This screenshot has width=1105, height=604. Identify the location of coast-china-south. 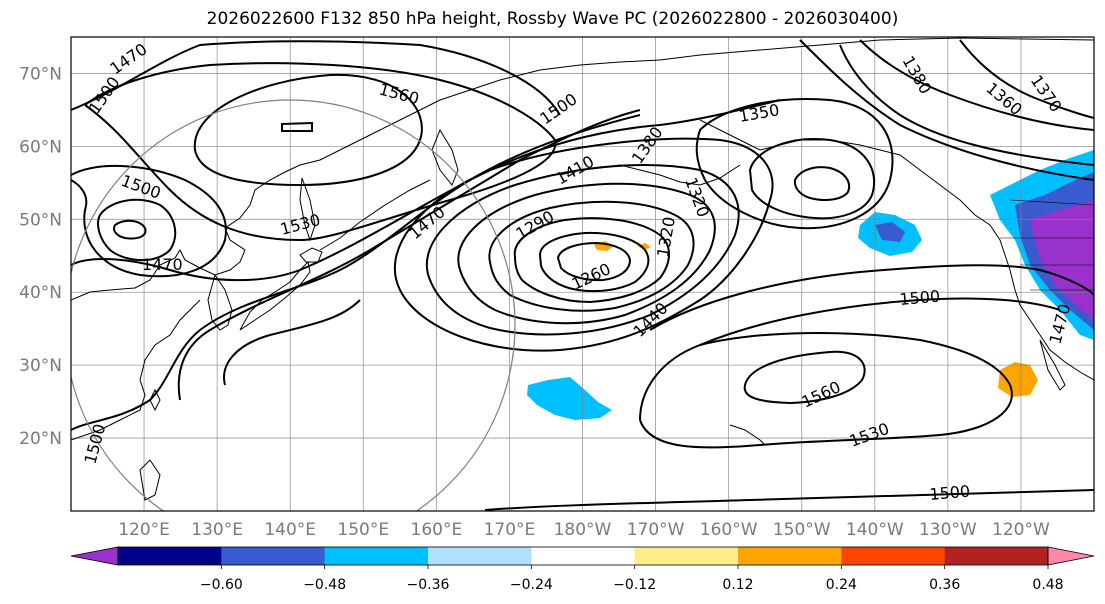
(136, 370).